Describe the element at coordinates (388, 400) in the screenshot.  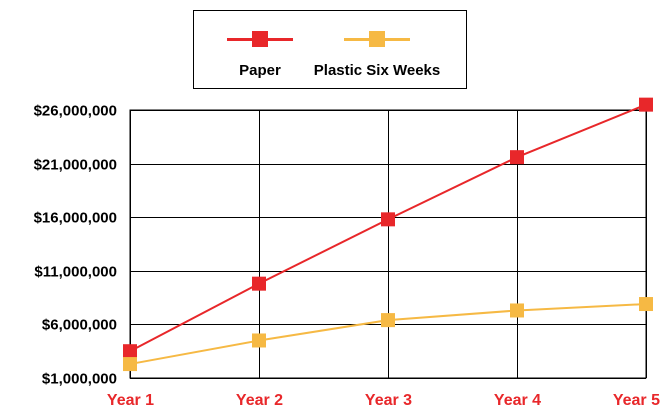
I see `x-tick-label: Year 3` at that location.